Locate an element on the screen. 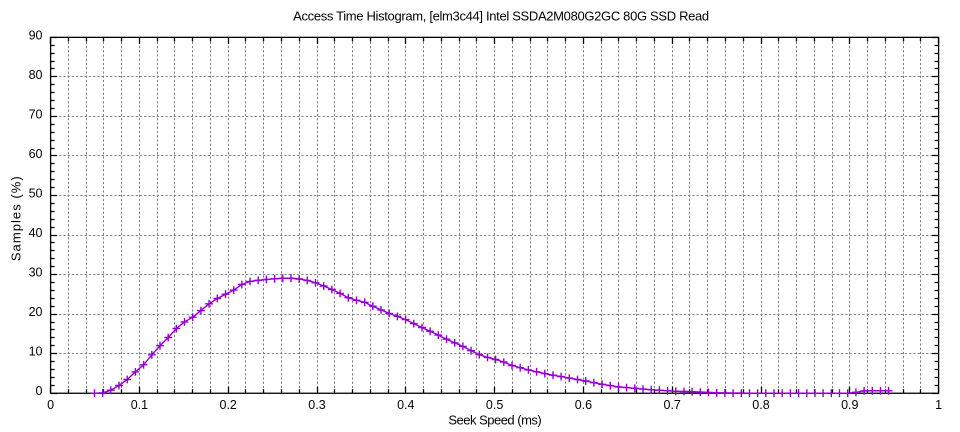 The height and width of the screenshot is (432, 960). svg-text: 10 is located at coordinates (36, 352).